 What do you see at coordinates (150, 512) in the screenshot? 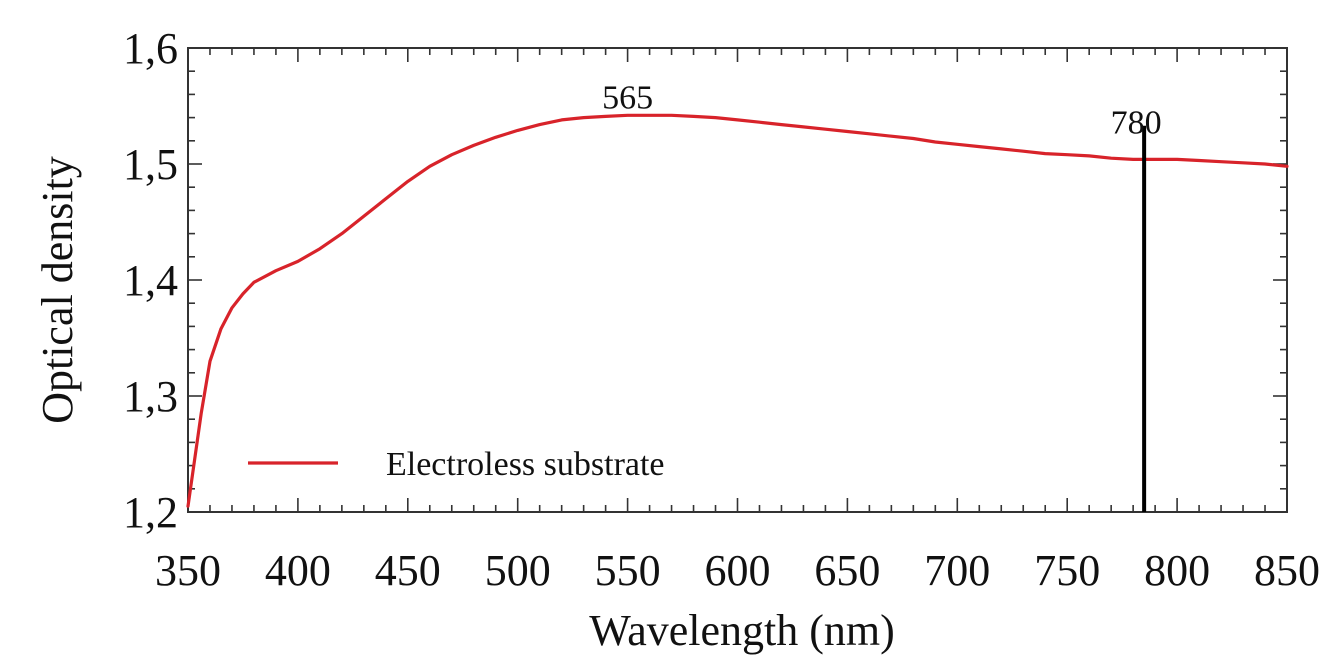
I see `y-tick-label: 1,2` at bounding box center [150, 512].